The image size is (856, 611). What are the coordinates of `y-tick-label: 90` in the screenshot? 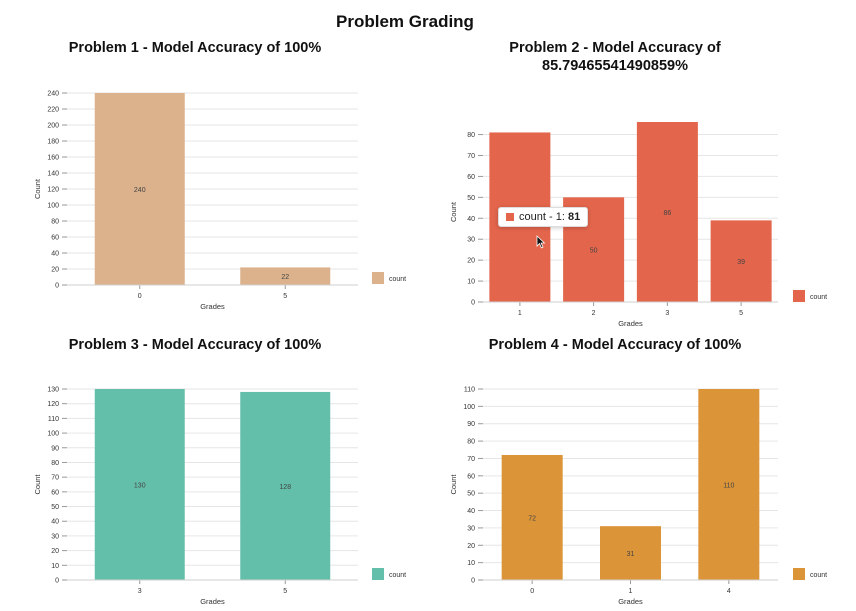 It's located at (55, 448).